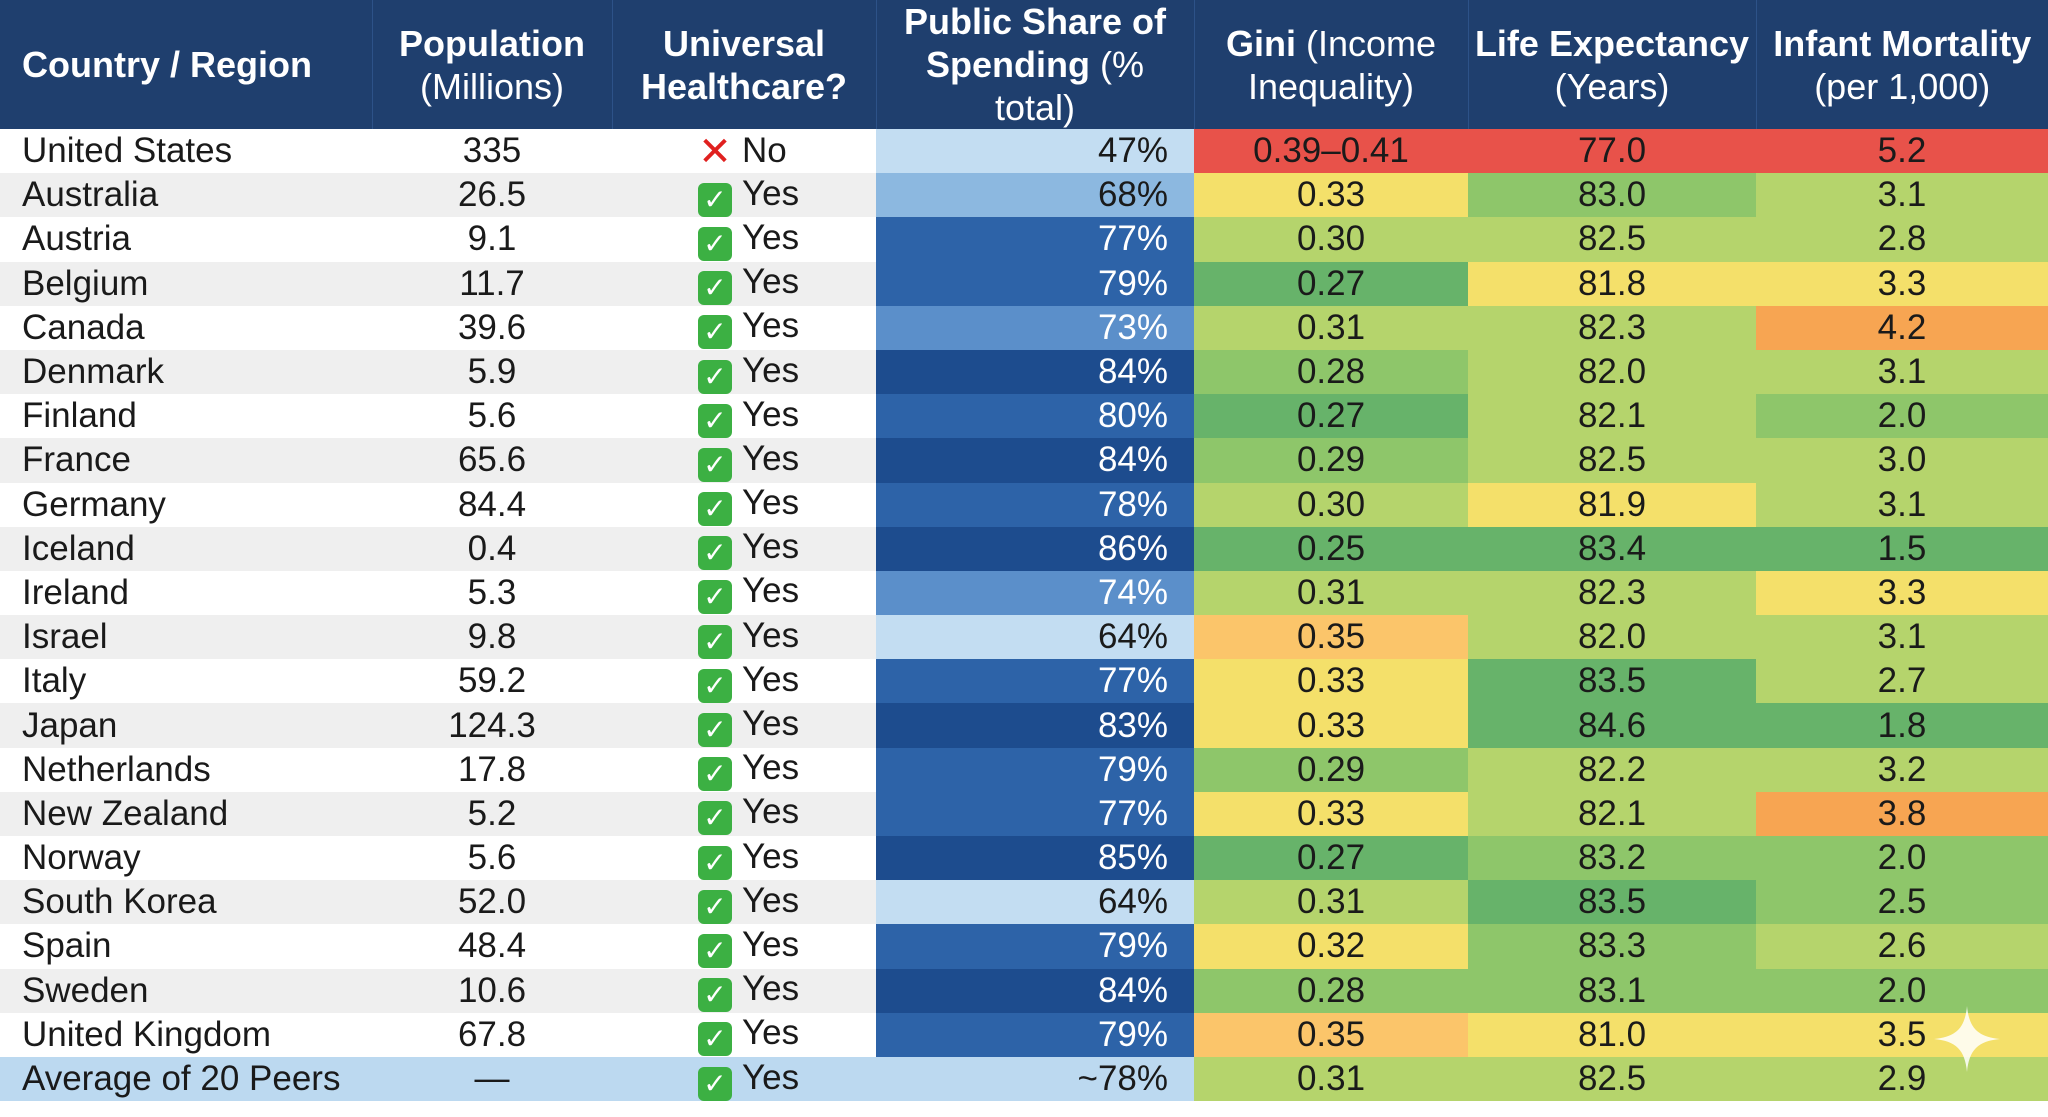  What do you see at coordinates (1612, 416) in the screenshot?
I see `life-expectancy-cell: 82.1` at bounding box center [1612, 416].